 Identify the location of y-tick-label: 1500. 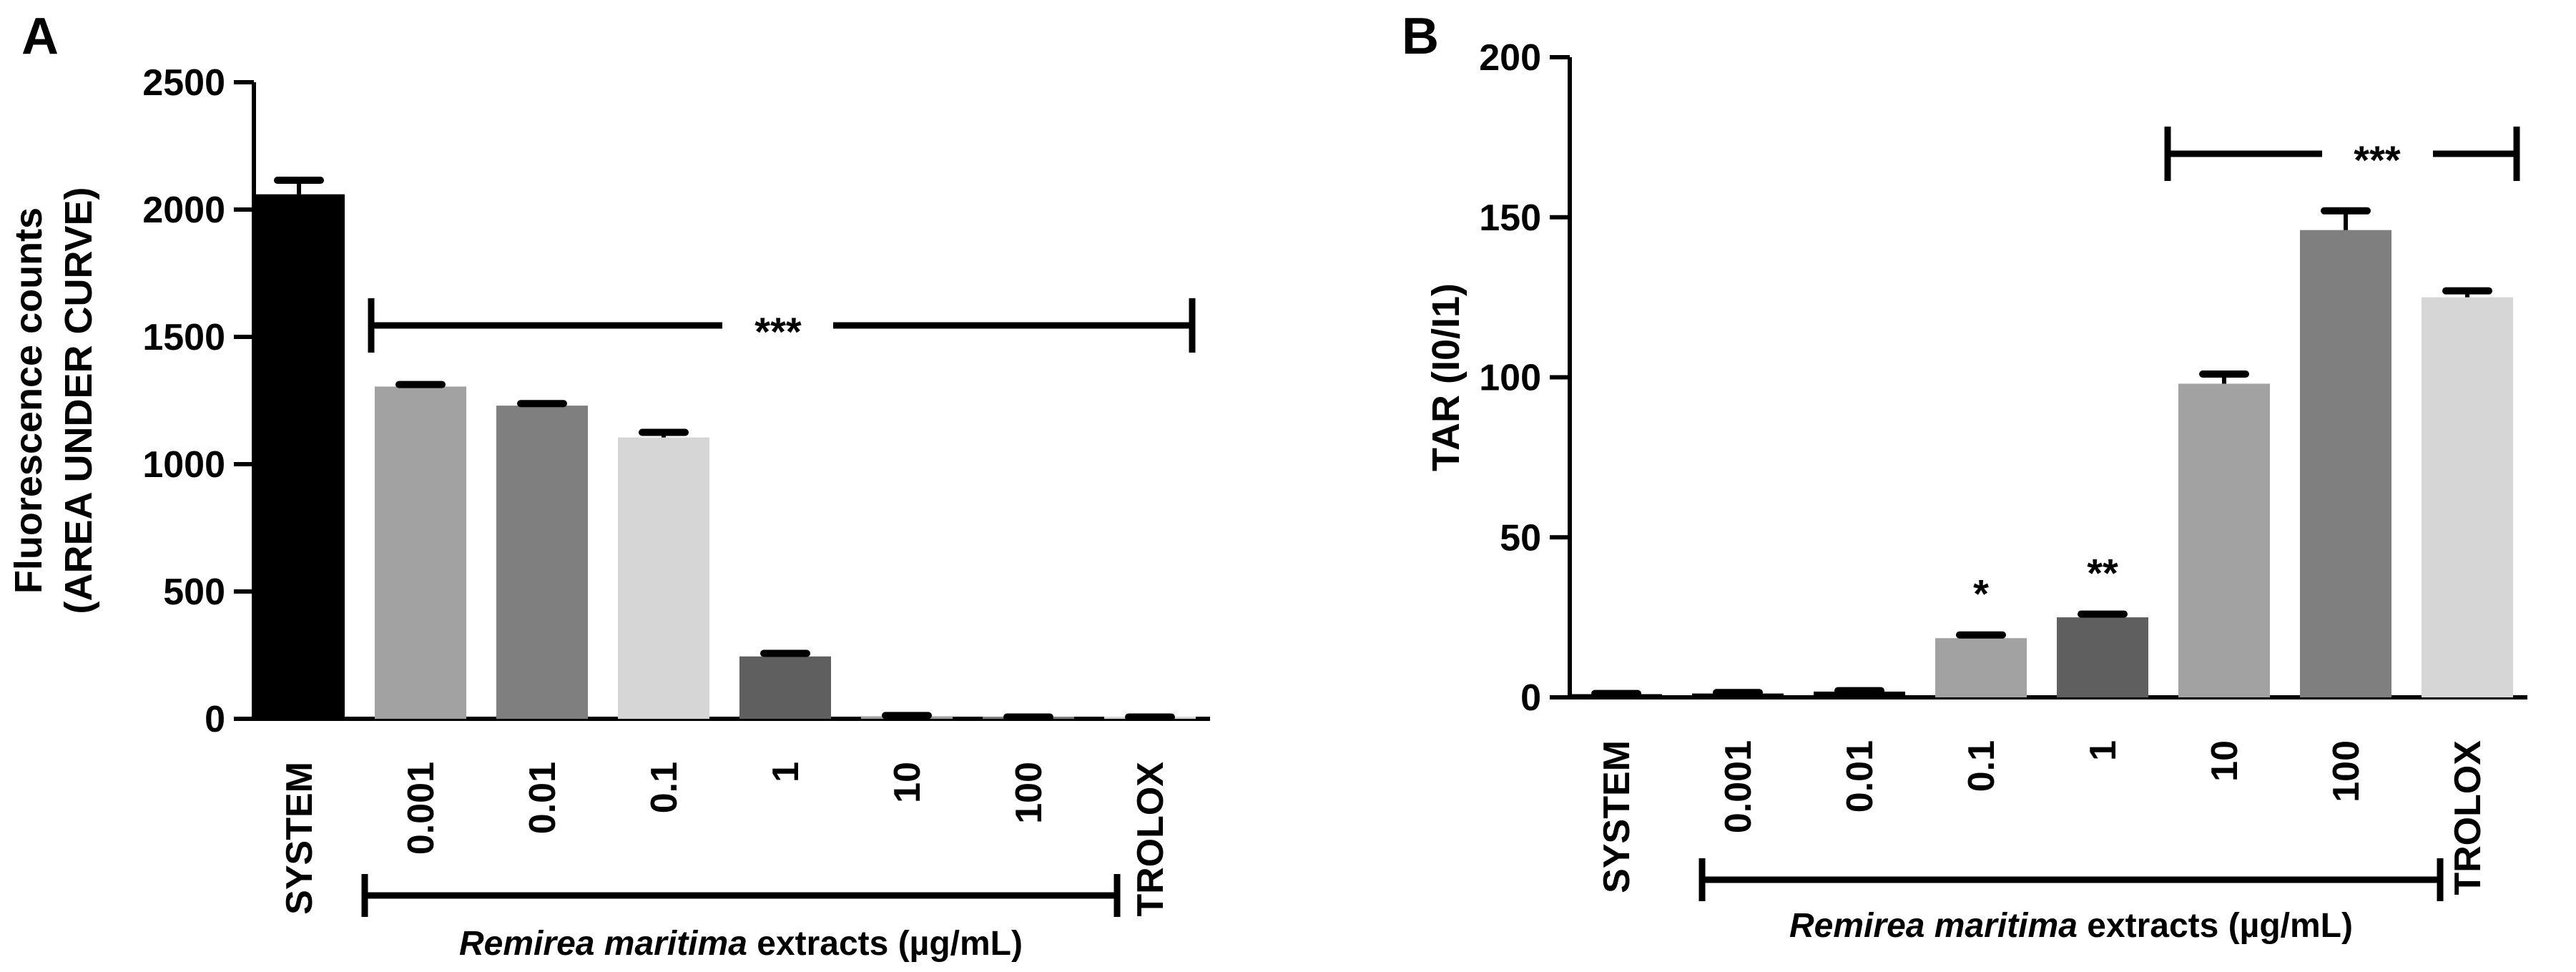
(184, 337).